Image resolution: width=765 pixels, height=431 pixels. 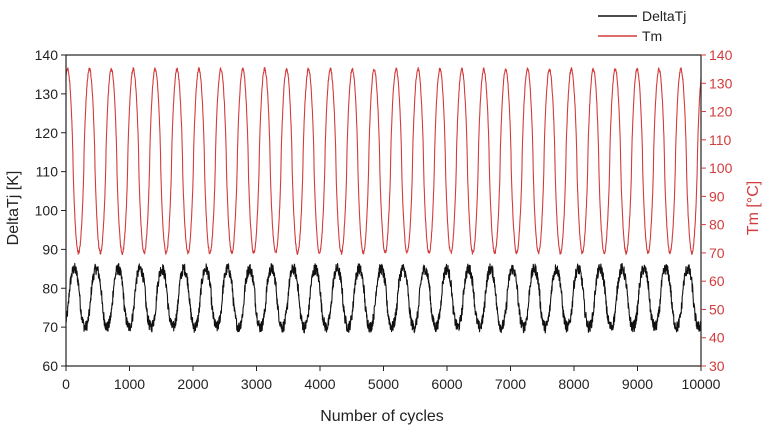 I want to click on y-left-tick-label: 90, so click(x=50, y=249).